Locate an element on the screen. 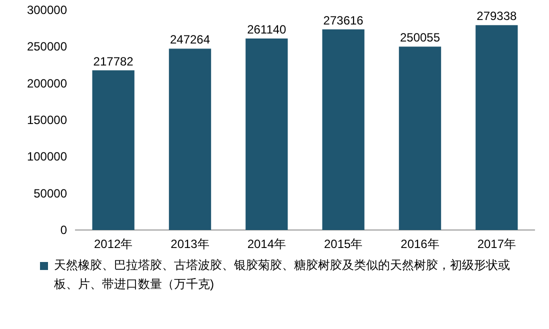 Image resolution: width=549 pixels, height=329 pixels. y-tick-label: 100000 is located at coordinates (47, 157).